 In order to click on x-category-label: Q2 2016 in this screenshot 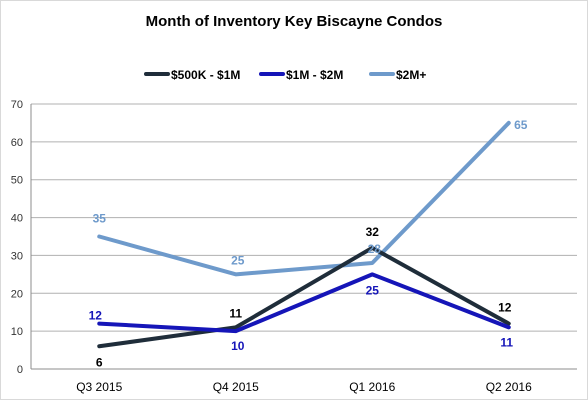, I will do `click(509, 387)`.